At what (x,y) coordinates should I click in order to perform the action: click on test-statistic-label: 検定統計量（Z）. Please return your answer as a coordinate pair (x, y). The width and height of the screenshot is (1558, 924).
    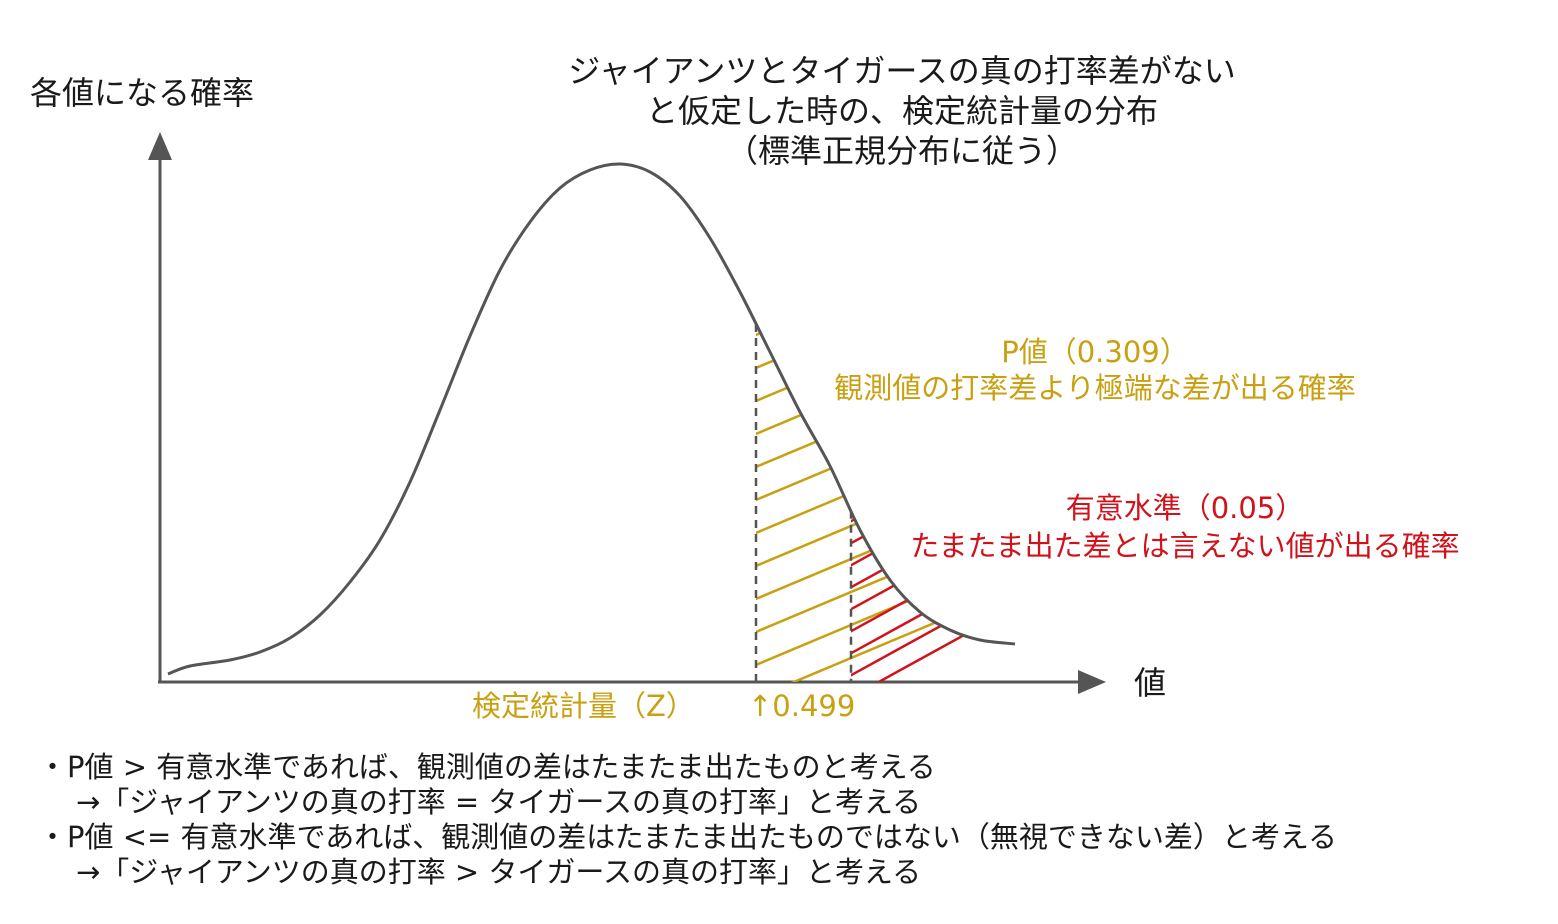
    Looking at the image, I should click on (583, 706).